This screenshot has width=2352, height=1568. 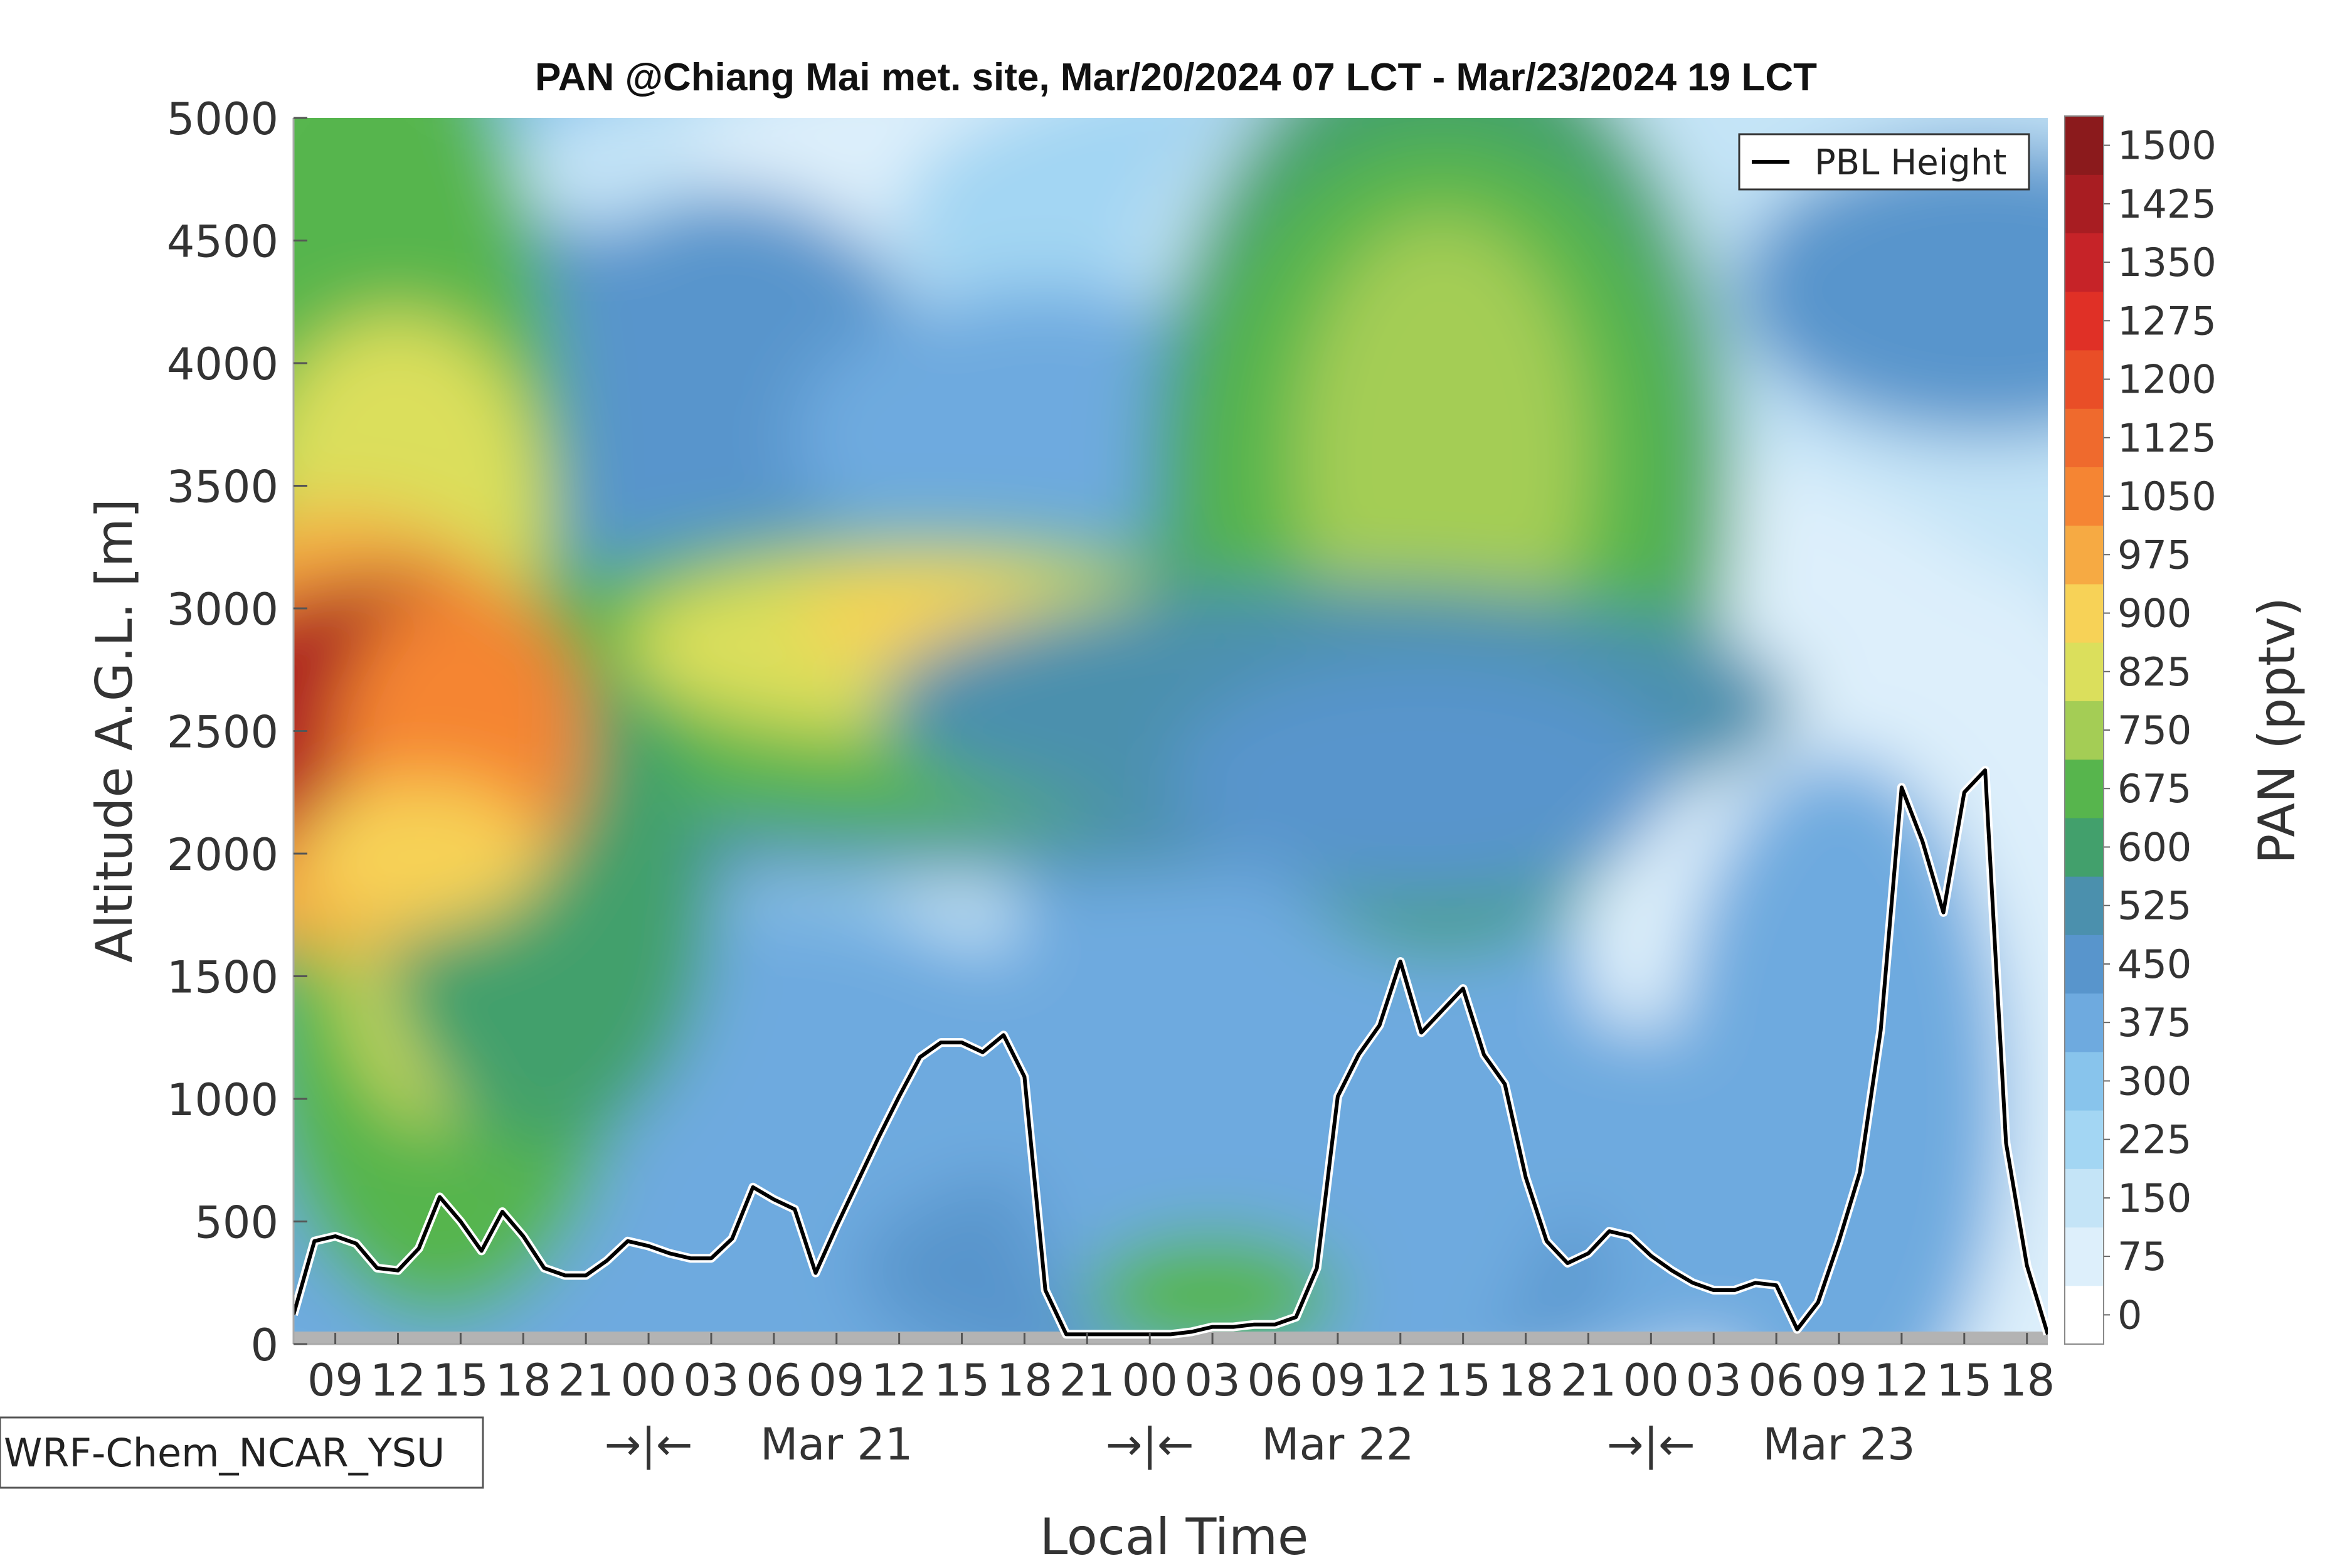 What do you see at coordinates (2154, 906) in the screenshot?
I see `colorbar-tick-label: 525` at bounding box center [2154, 906].